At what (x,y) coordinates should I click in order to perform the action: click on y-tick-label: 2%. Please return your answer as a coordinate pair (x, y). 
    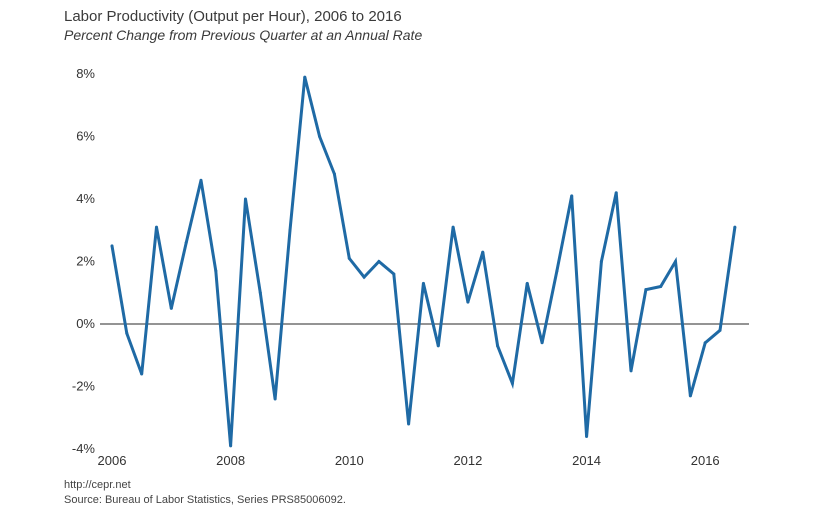
    Looking at the image, I should click on (85, 261).